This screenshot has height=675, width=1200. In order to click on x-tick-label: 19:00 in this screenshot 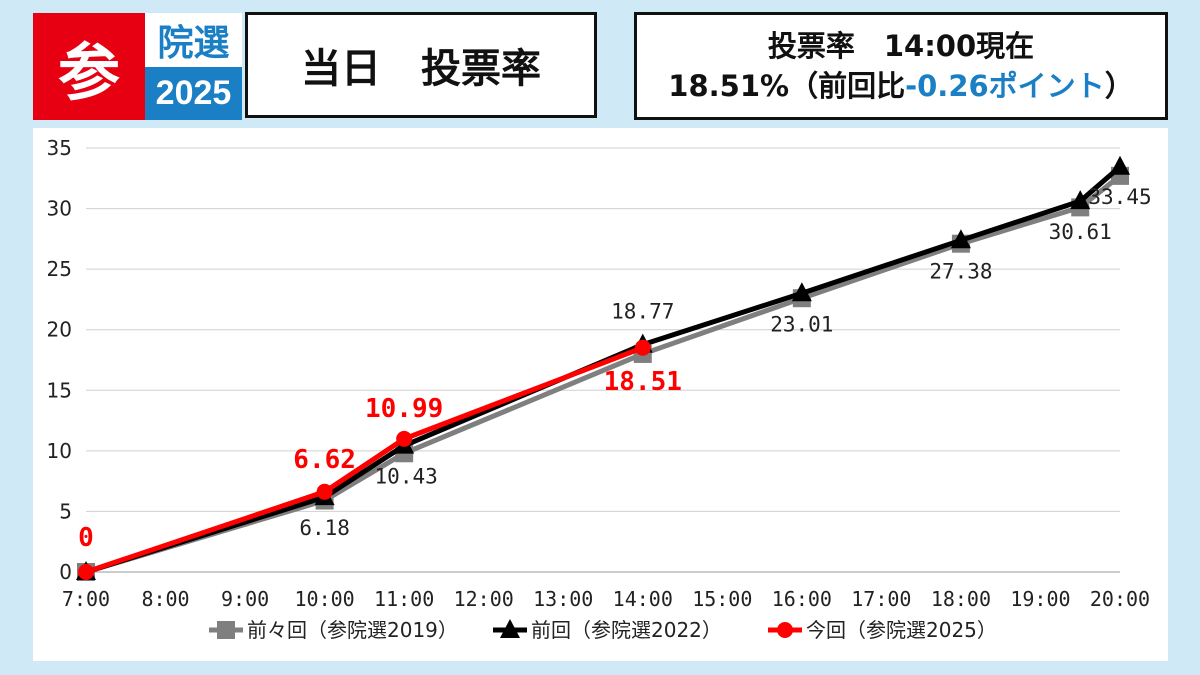, I will do `click(1040, 599)`.